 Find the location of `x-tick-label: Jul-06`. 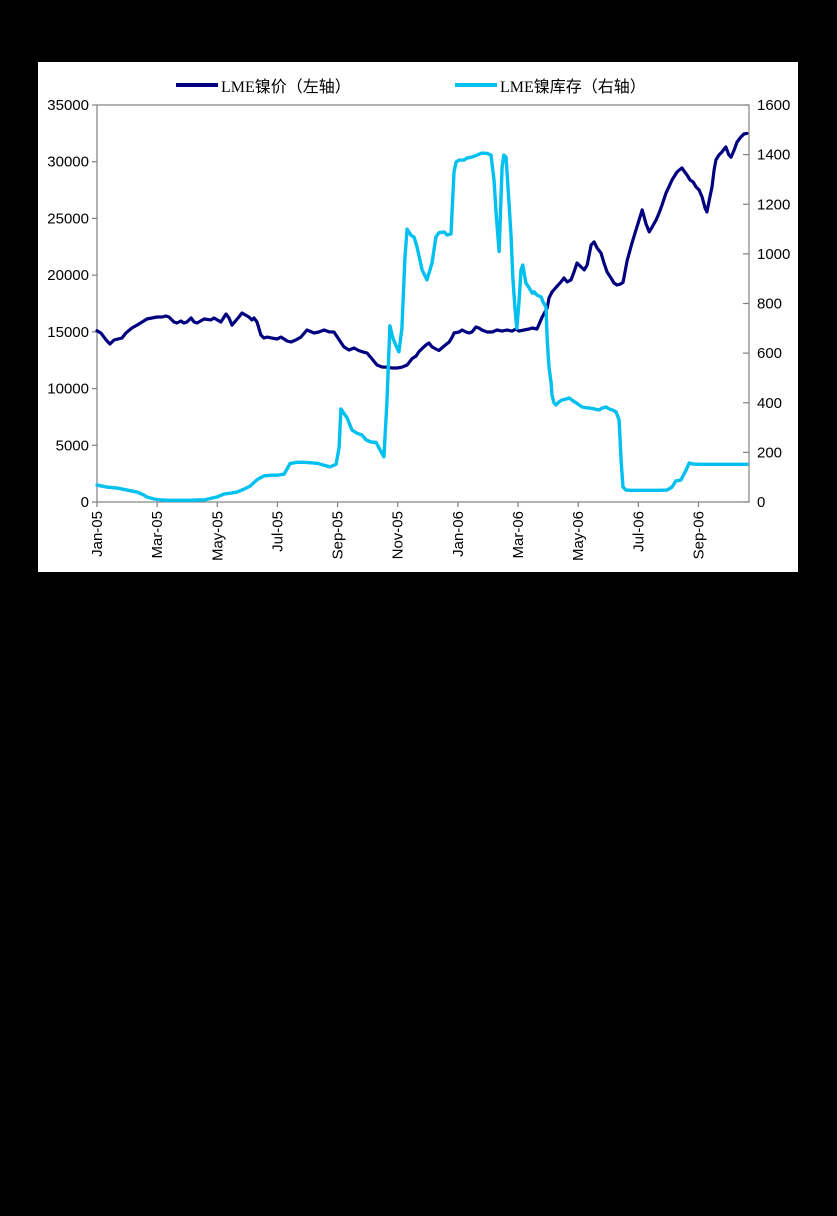

x-tick-label: Jul-06 is located at coordinates (638, 531).